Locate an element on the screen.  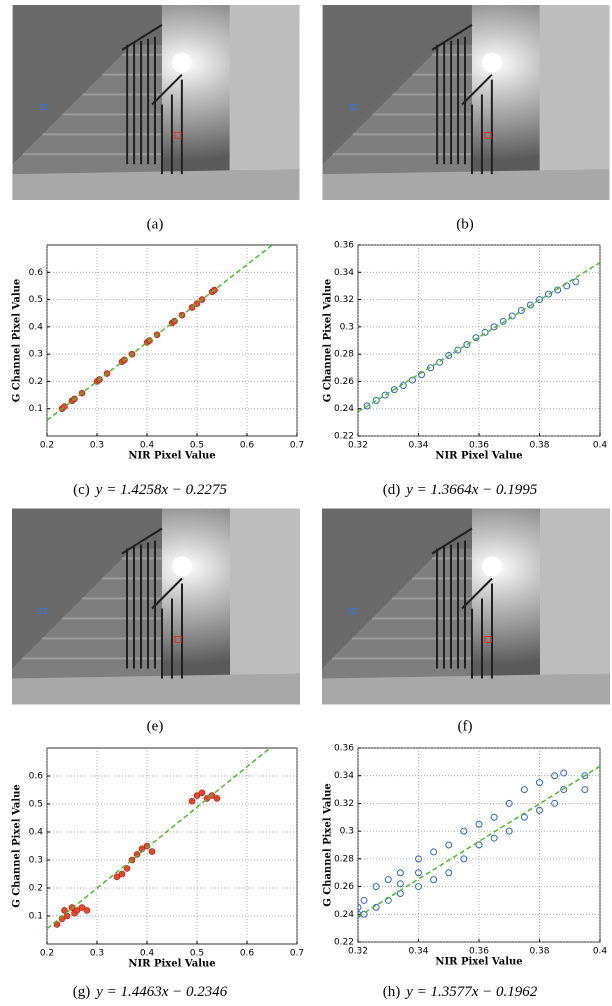
photo-caption: (a) is located at coordinates (155, 224).